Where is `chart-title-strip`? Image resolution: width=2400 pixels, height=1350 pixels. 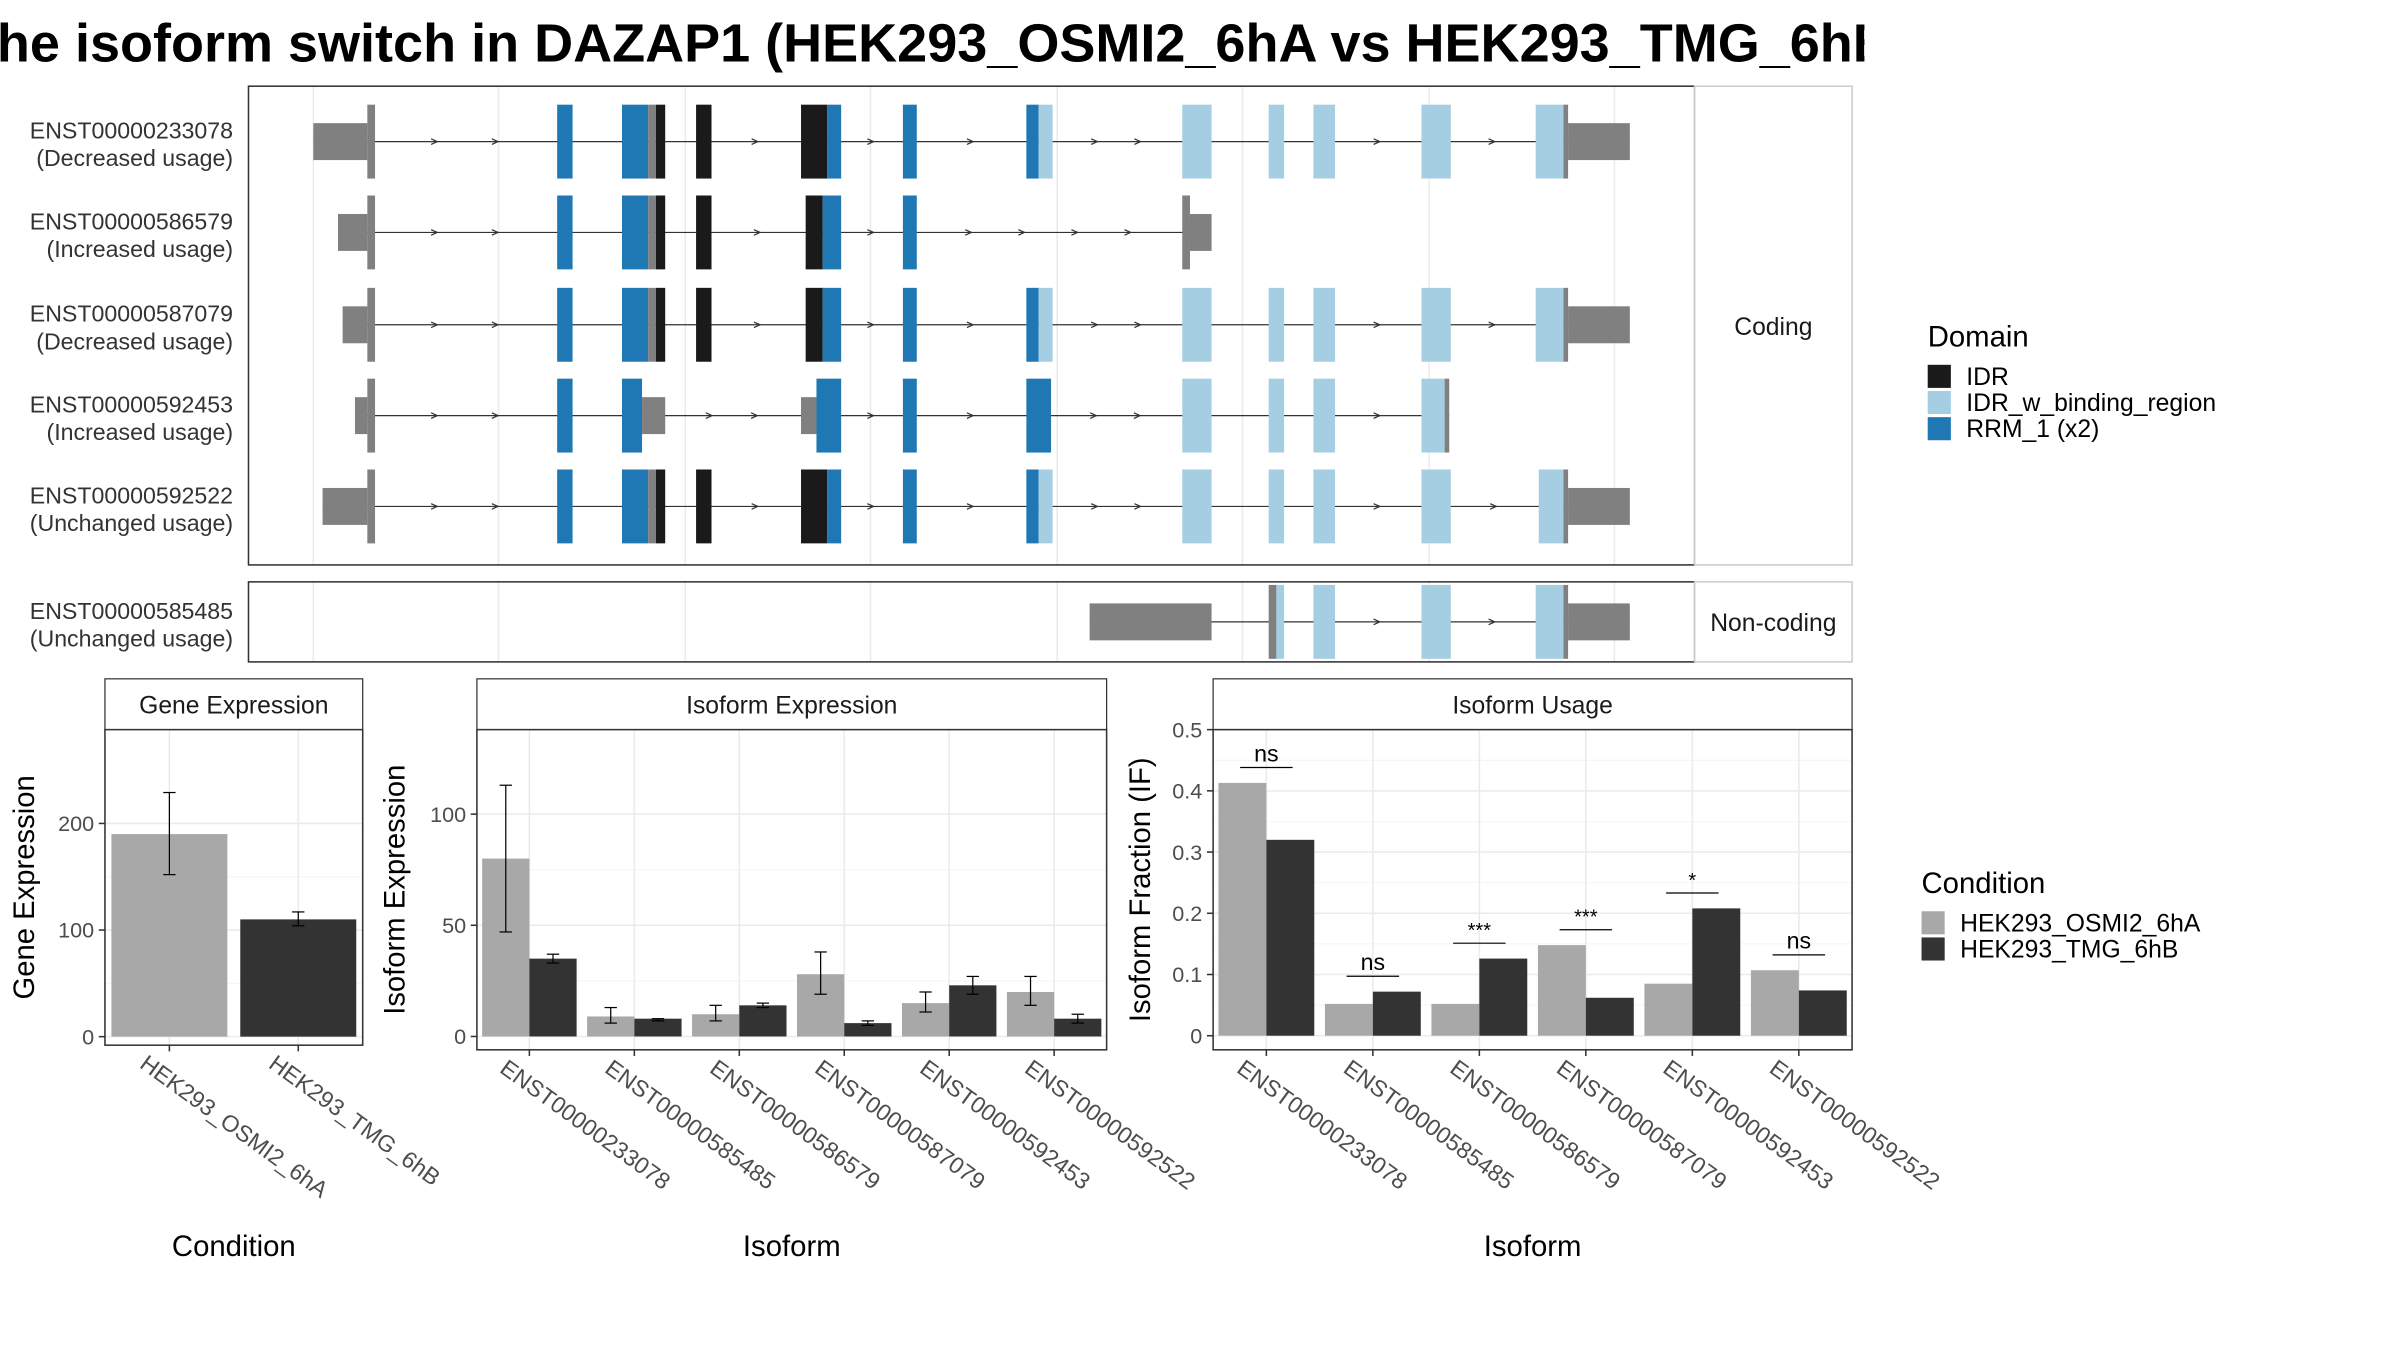
chart-title-strip is located at coordinates (792, 704).